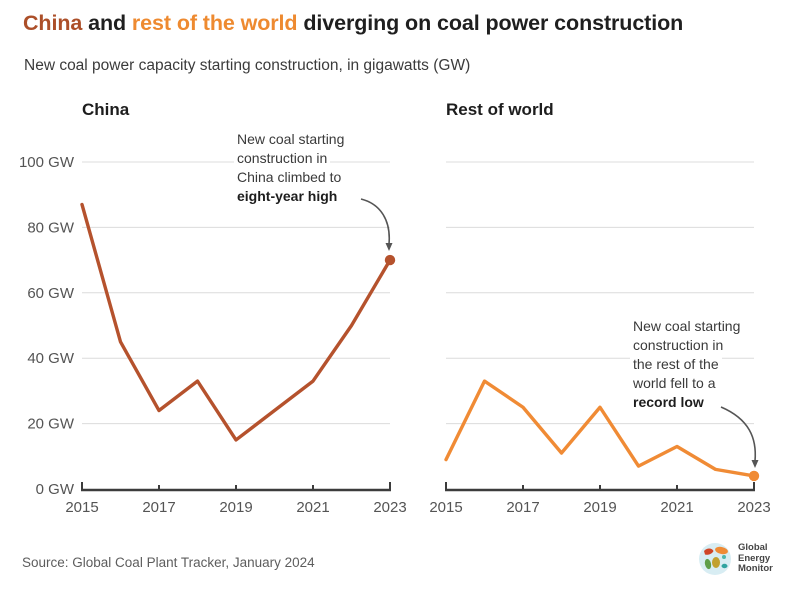  I want to click on y-tick-label: 100 GW, so click(47, 162).